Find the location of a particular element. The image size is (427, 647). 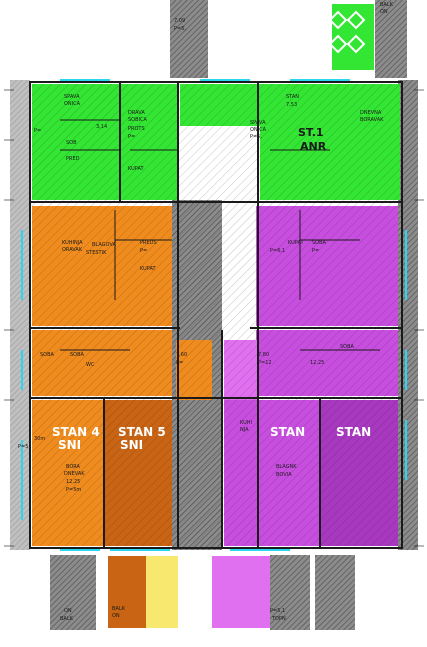

label-o-low-d: 7,60 is located at coordinates (181, 355).